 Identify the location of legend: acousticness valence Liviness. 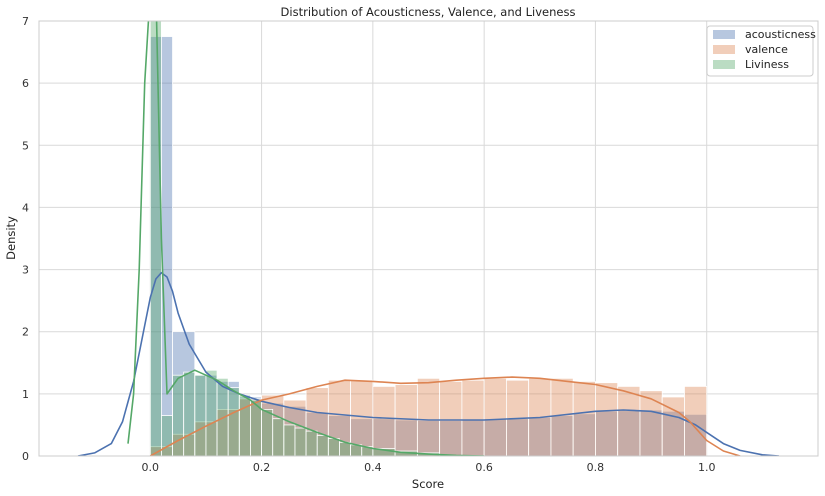
(761, 51).